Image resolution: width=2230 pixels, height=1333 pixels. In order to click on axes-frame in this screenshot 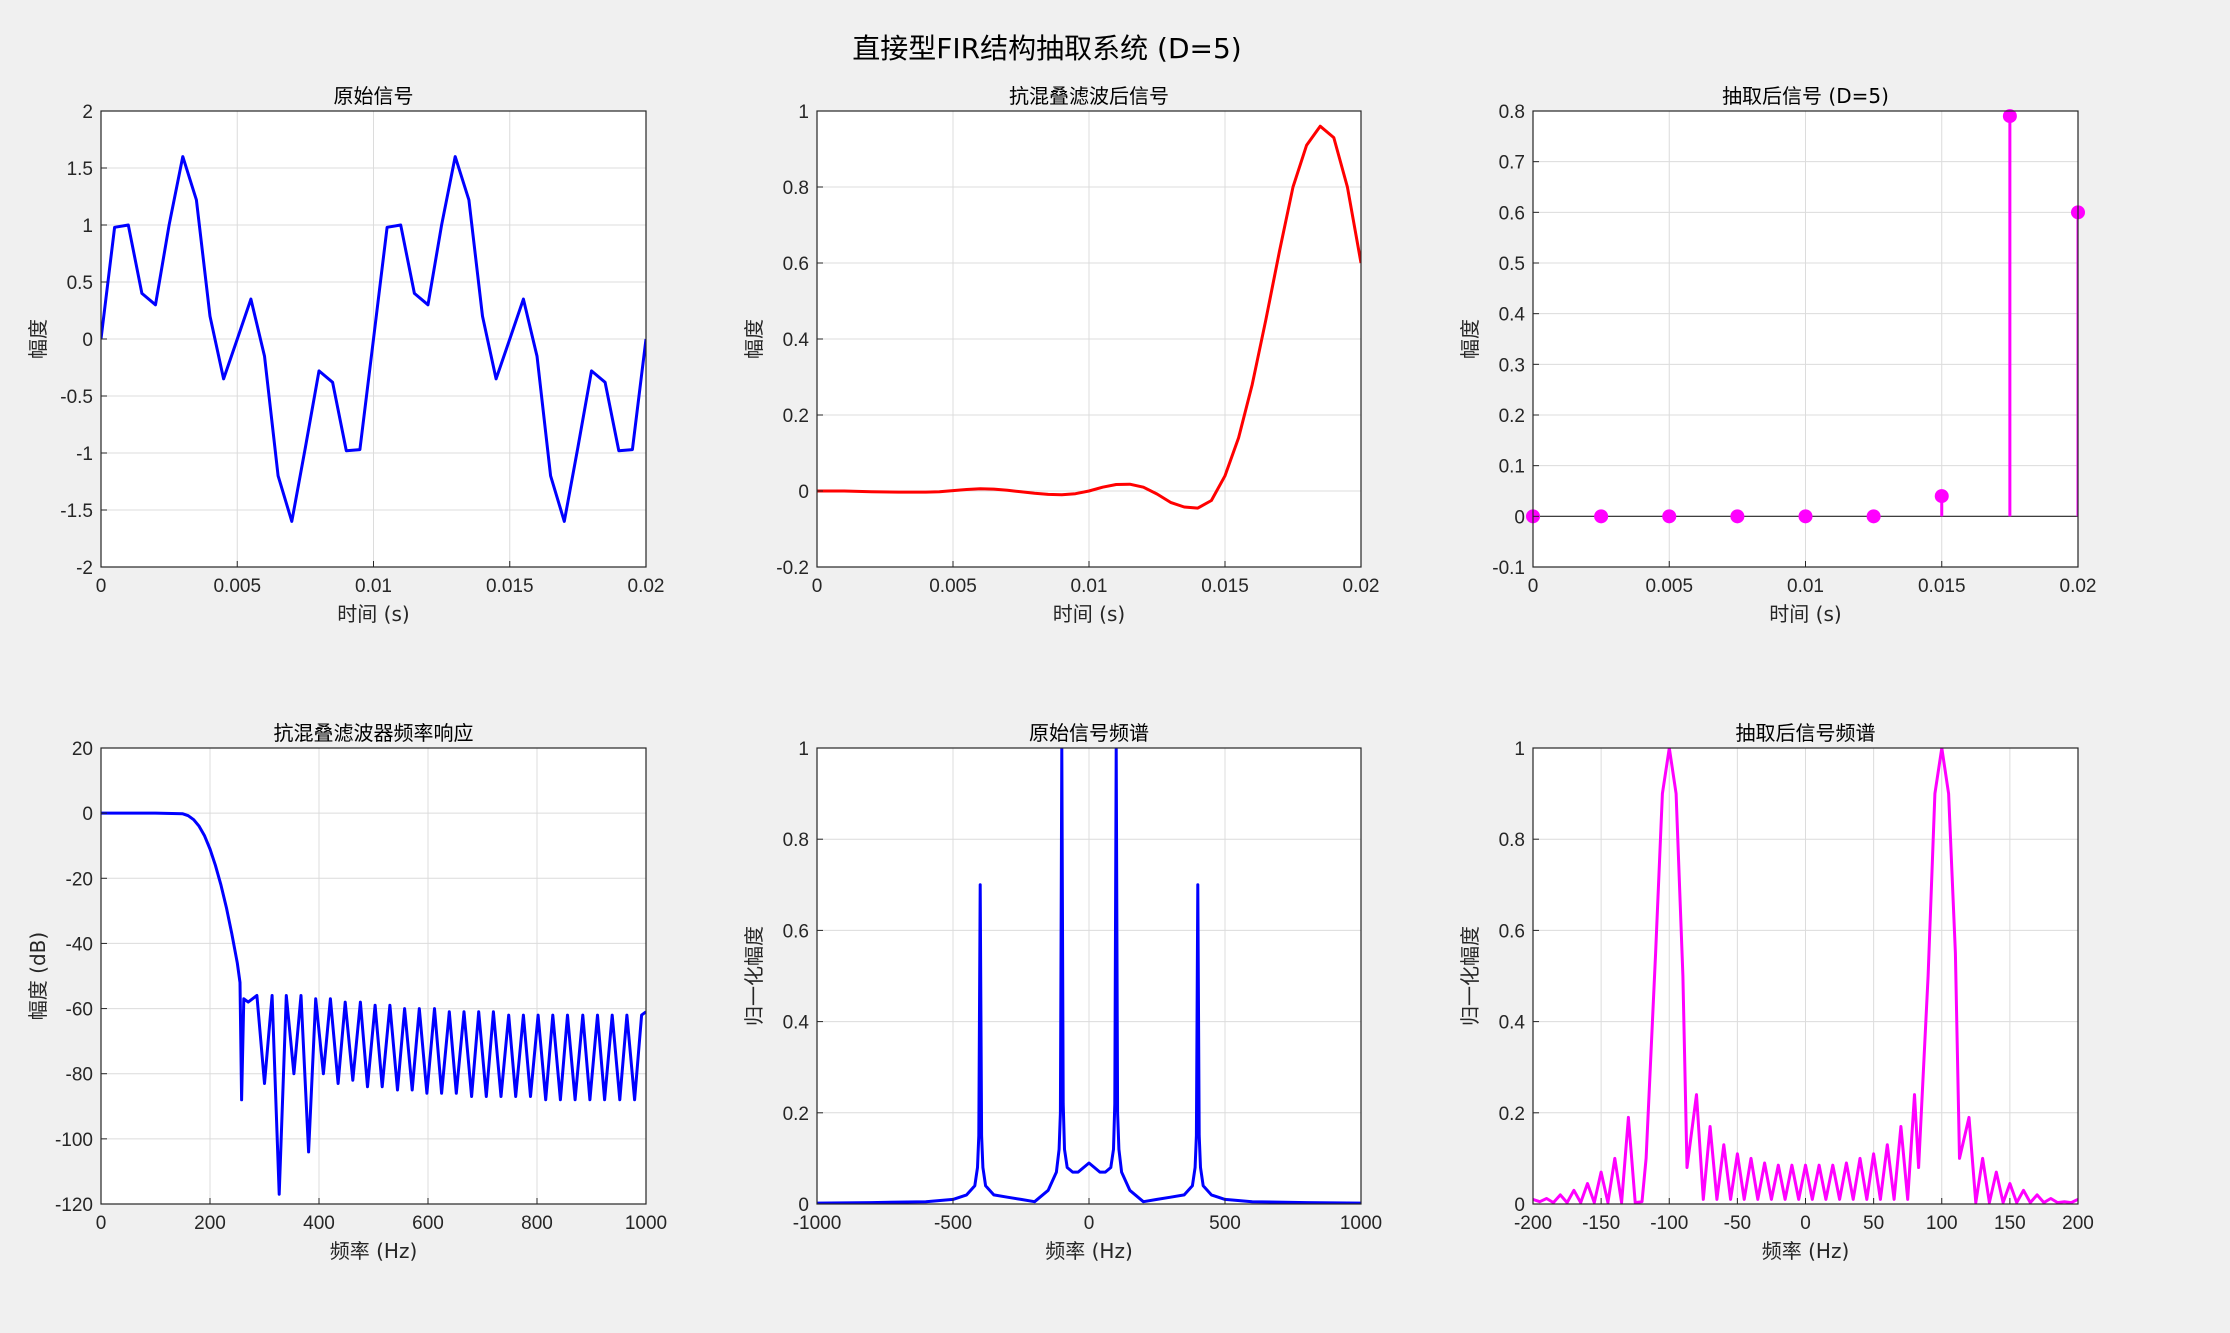, I will do `click(373, 976)`.